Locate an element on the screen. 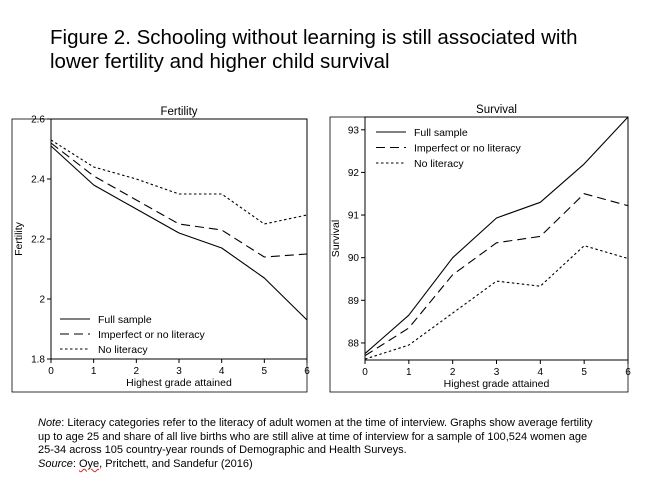 The width and height of the screenshot is (649, 486). chart-1-y-tick-label: 90 is located at coordinates (354, 258).